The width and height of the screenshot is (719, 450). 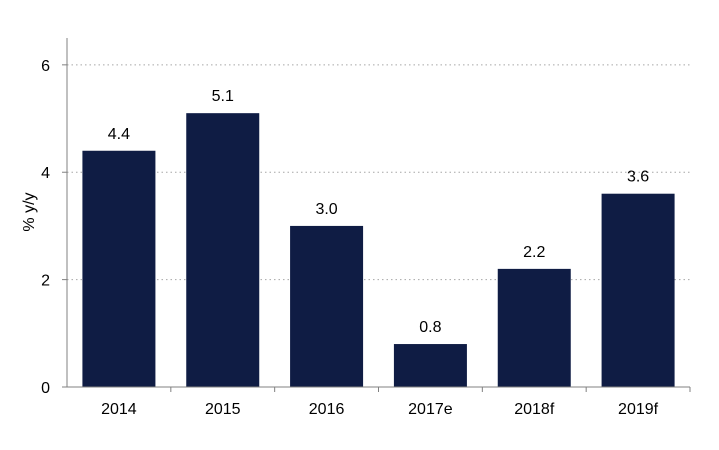 I want to click on y-tick-label: 6, so click(x=45, y=66).